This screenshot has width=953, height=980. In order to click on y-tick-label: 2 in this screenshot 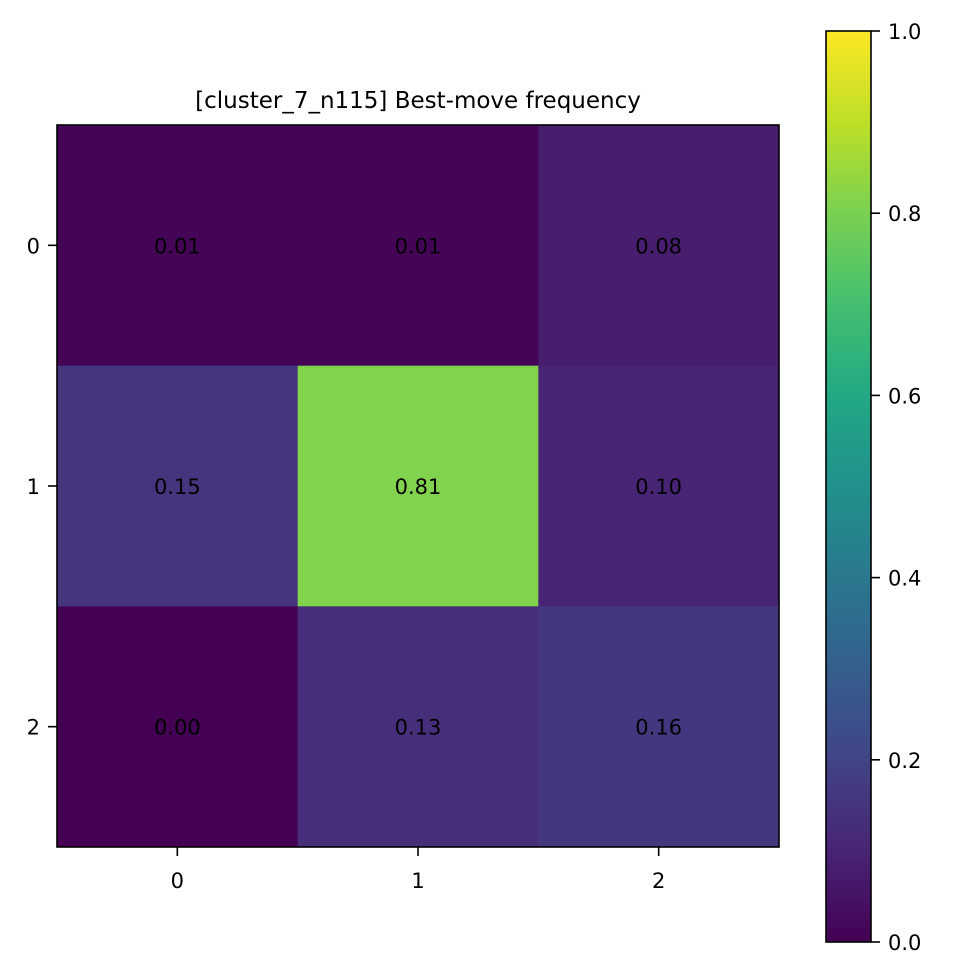, I will do `click(33, 728)`.